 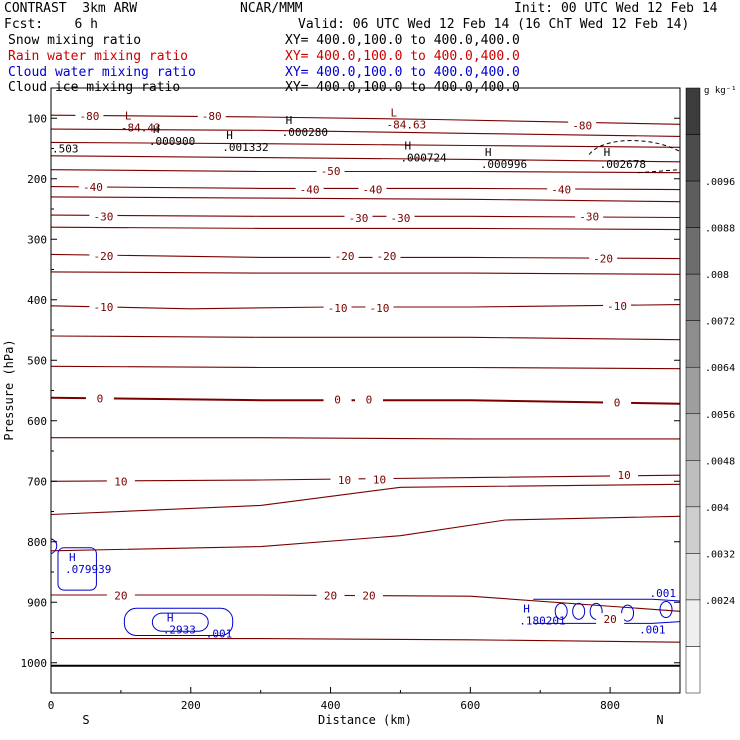 I want to click on extremum-value: .2933, so click(x=179, y=629).